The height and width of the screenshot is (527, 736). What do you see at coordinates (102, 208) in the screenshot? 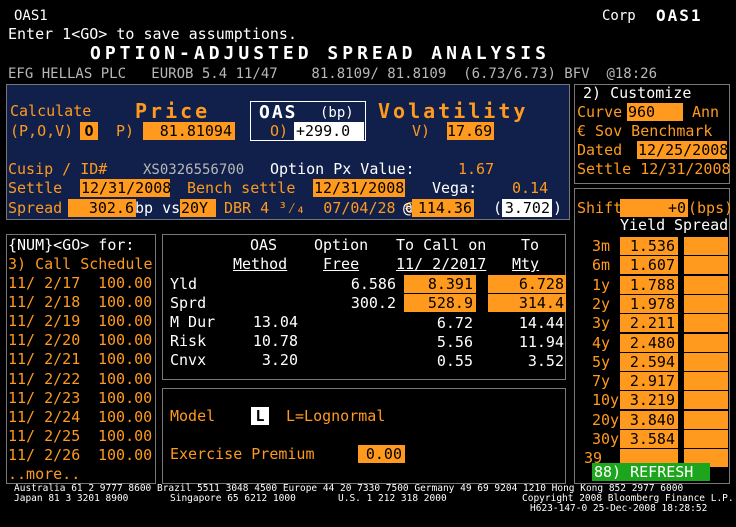
I see `spread-field: 302.6` at bounding box center [102, 208].